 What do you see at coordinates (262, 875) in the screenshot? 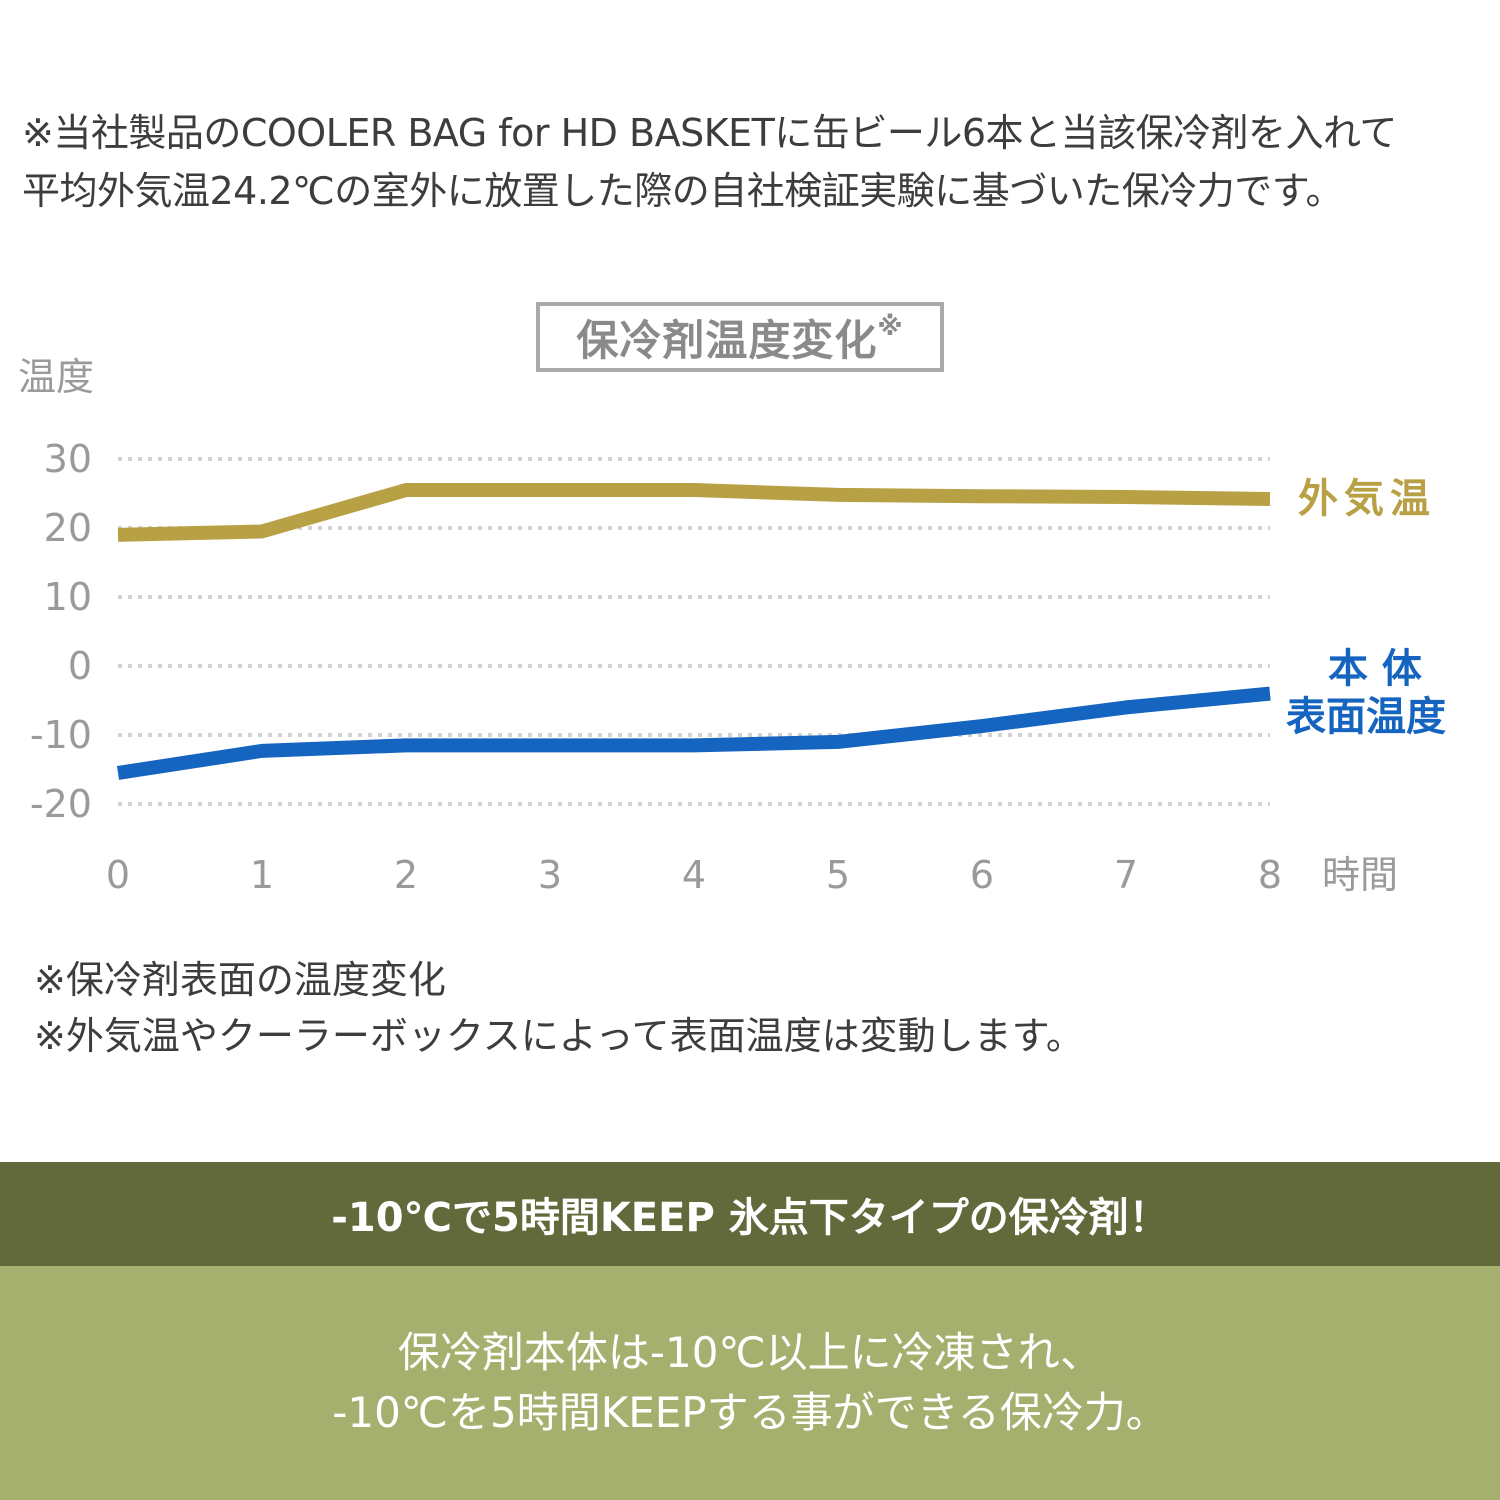
I see `x-tick-label: 1` at bounding box center [262, 875].